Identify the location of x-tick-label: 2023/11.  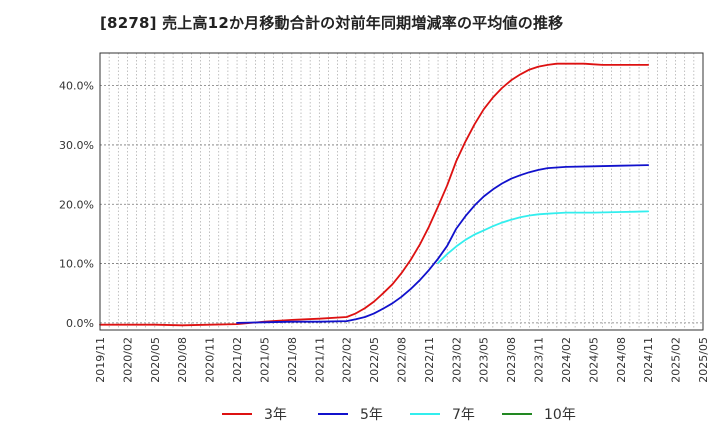
(539, 360).